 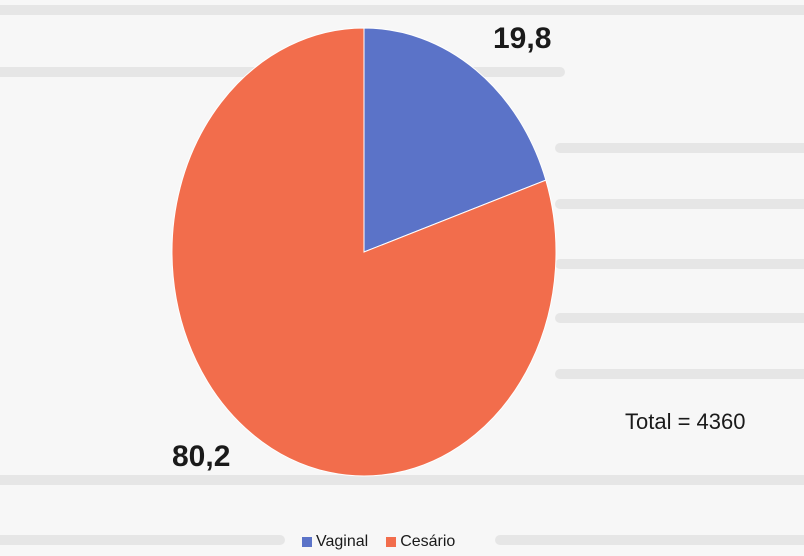 I want to click on data-label-vaginal: 19,8, so click(x=522, y=38).